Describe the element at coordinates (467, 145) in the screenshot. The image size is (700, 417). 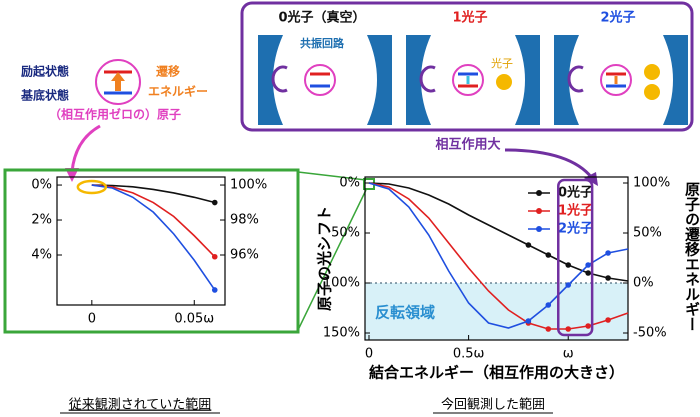
I see `strong-label: 相互作用大` at that location.